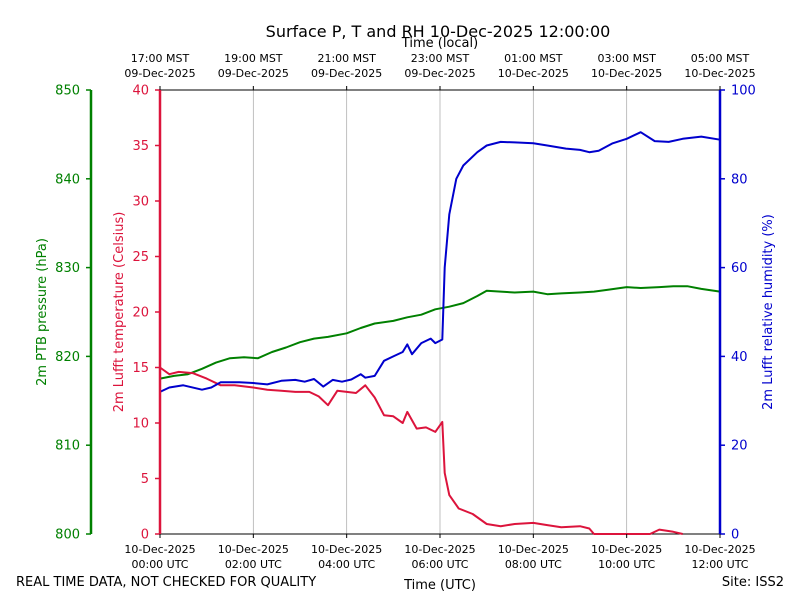  I want to click on temperature-tick-label: 35, so click(140, 146).